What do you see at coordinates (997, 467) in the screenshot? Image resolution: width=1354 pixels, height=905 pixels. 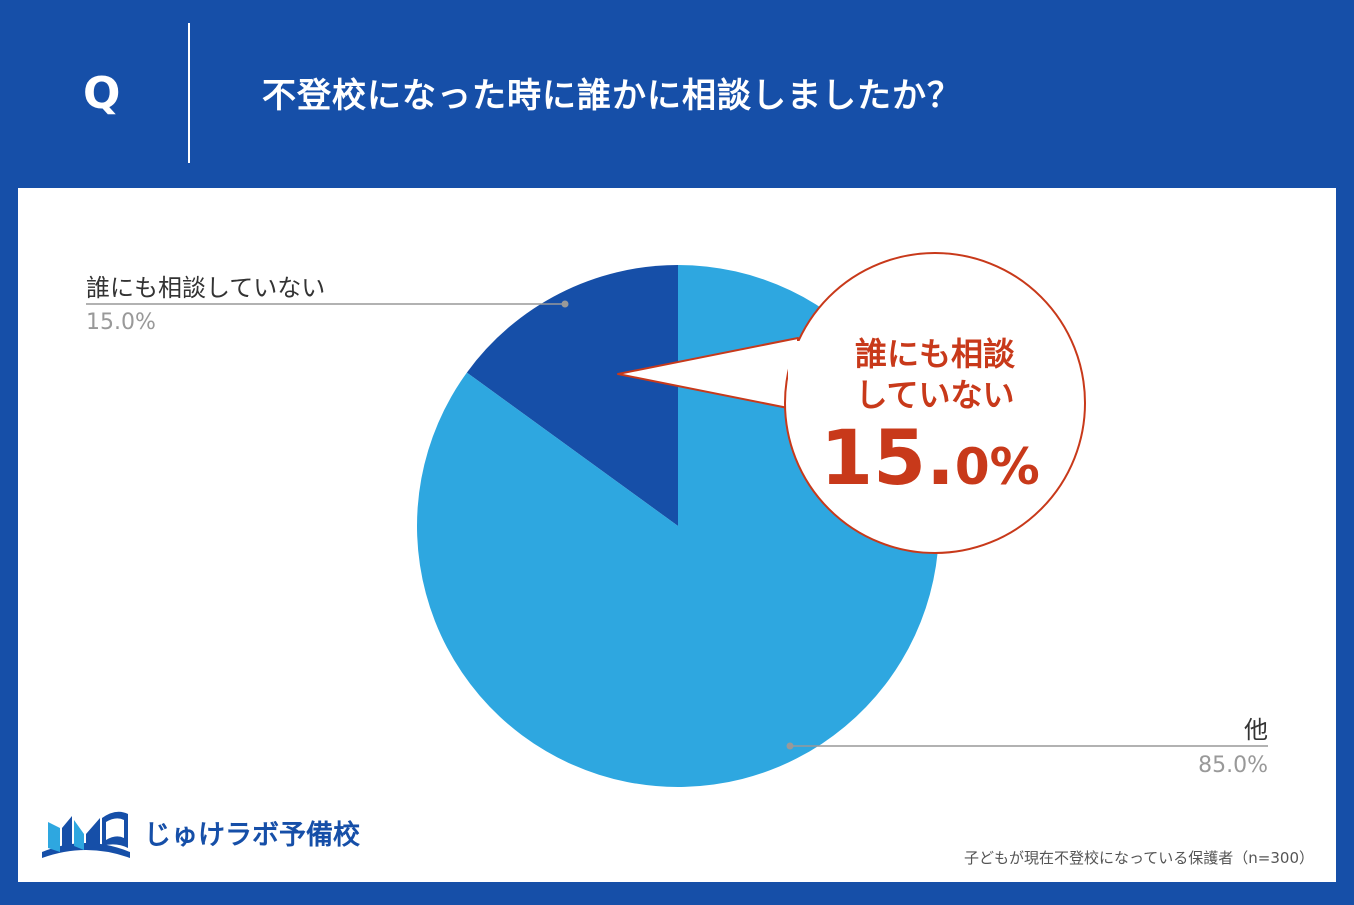 I see `callout-value-small: 0%` at bounding box center [997, 467].